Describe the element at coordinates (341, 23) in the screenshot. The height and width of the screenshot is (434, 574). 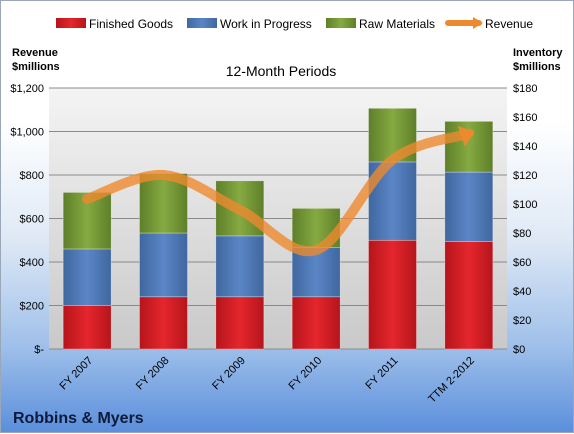
I see `legend-swatch-raw-materials` at that location.